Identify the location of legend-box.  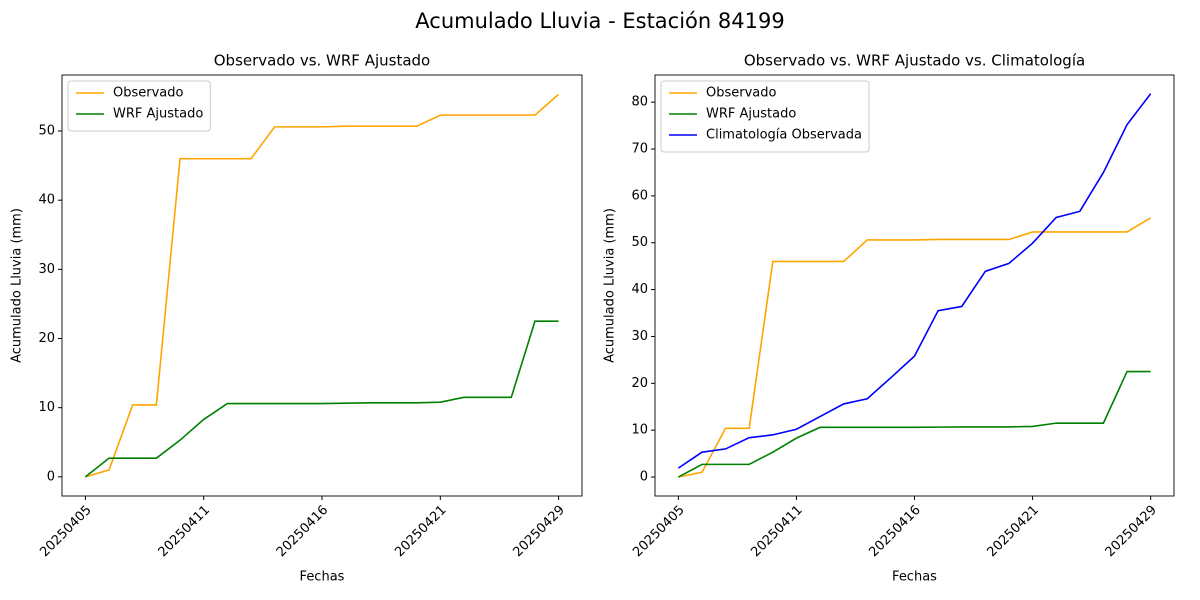
(765, 116).